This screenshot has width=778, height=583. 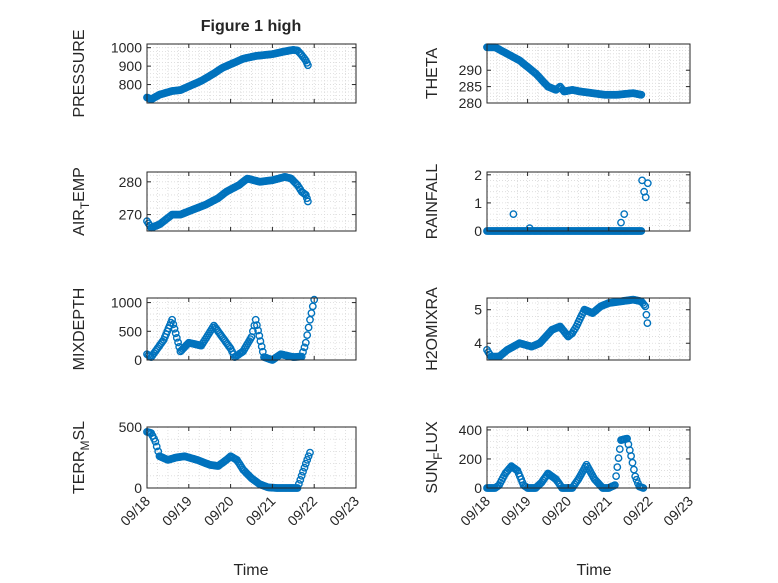 I want to click on subplot-rainfall: 0 1 2 RAINFALL, so click(x=557, y=202).